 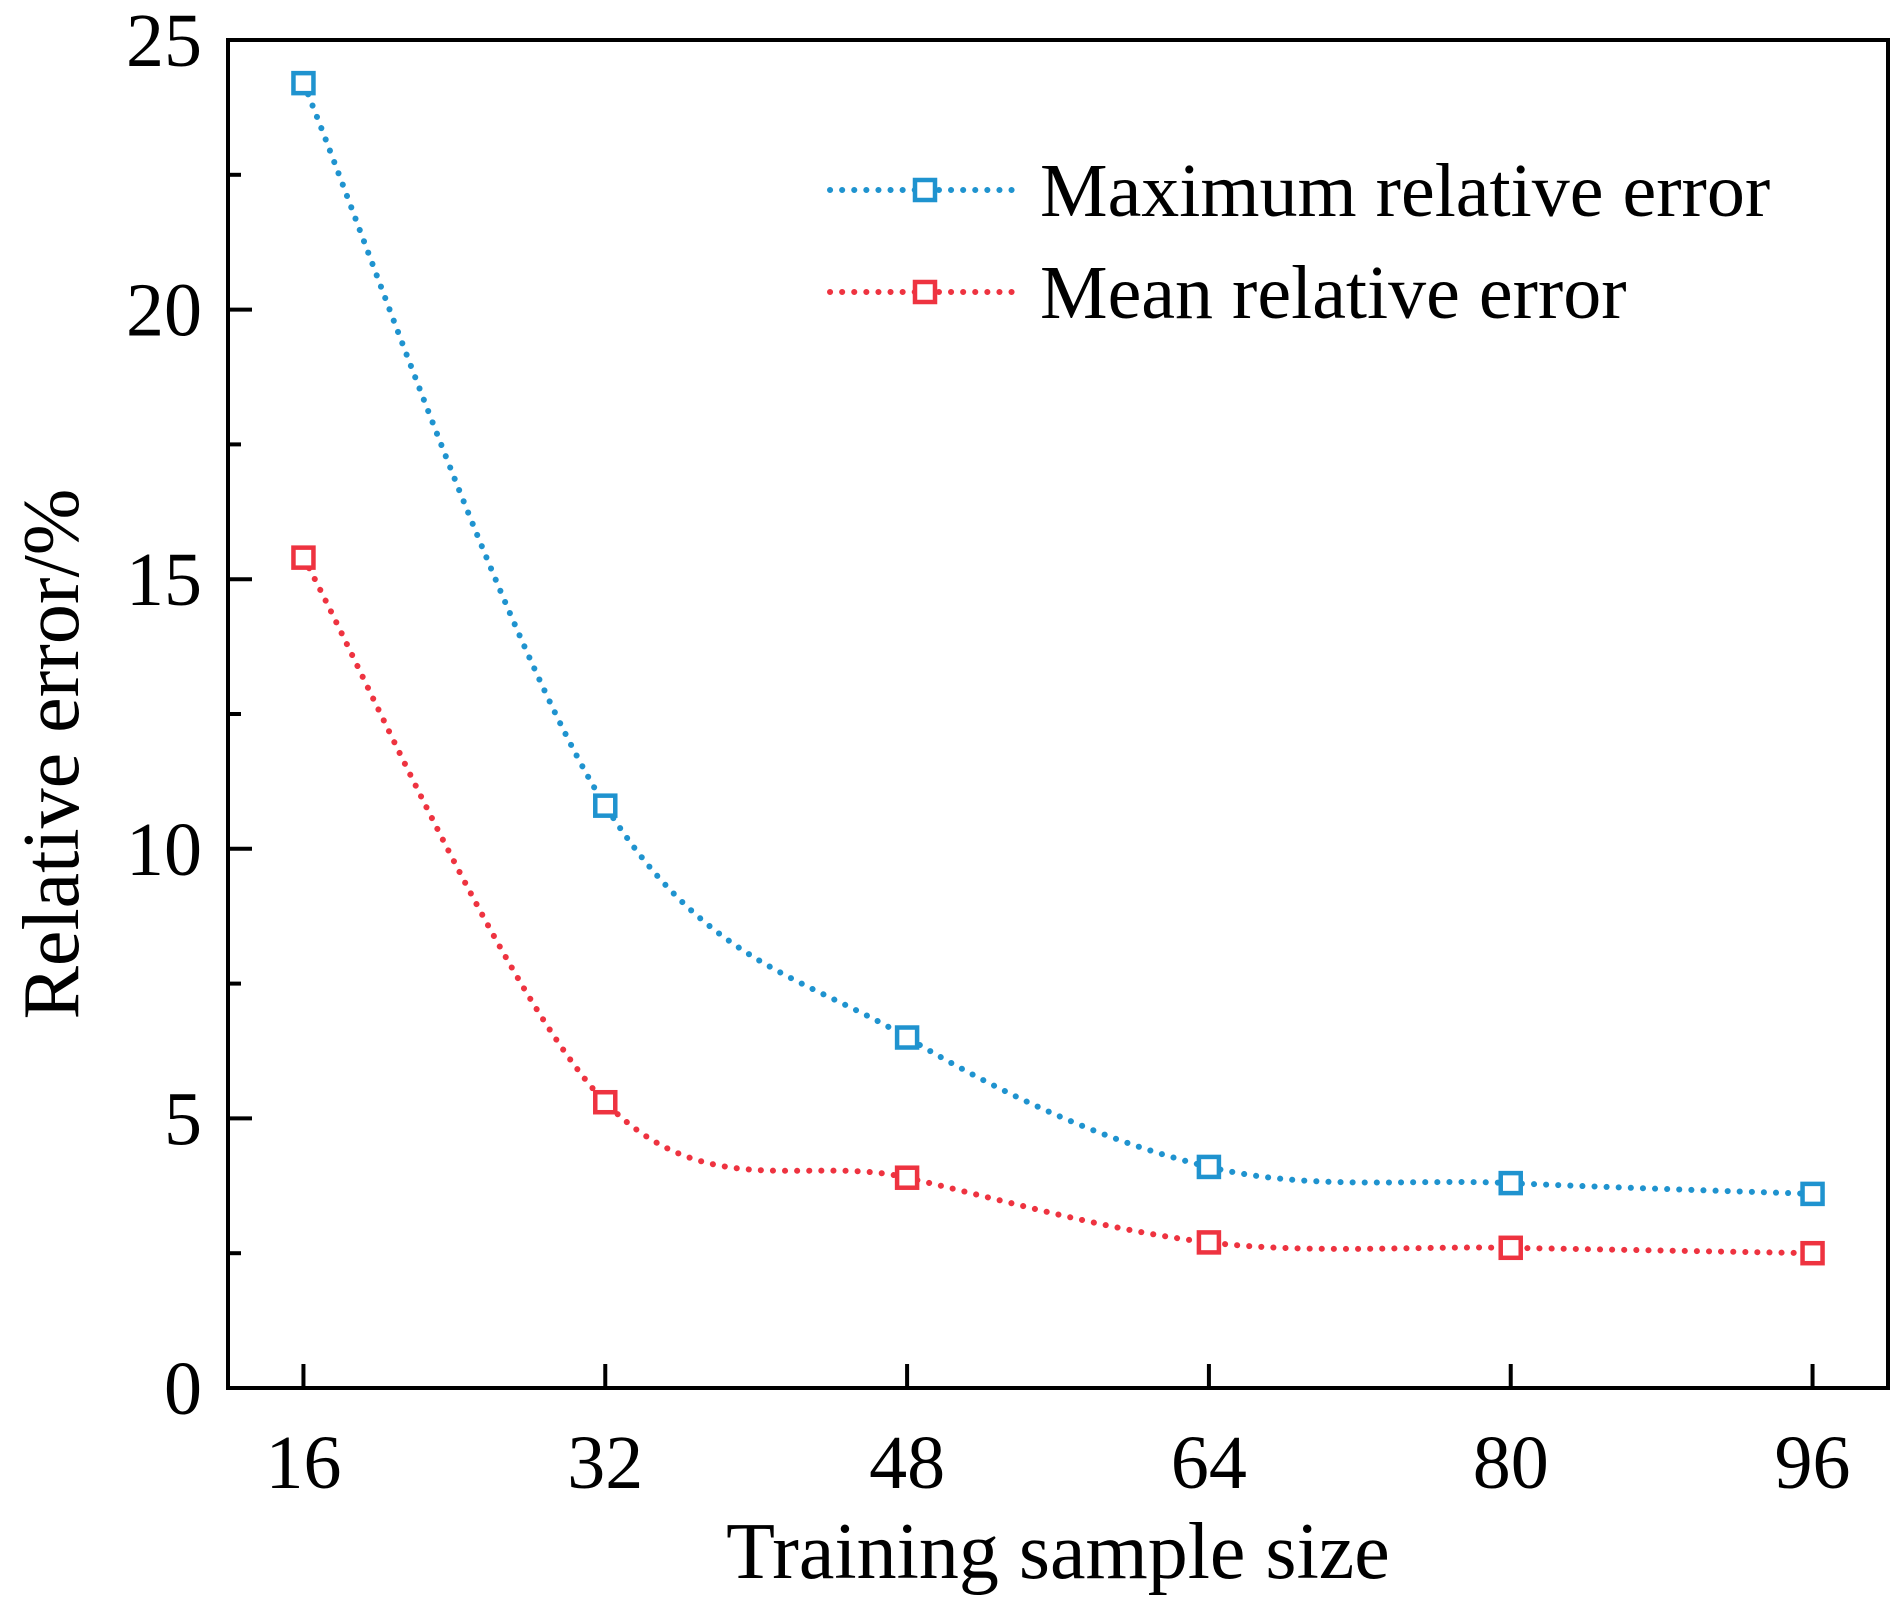 I want to click on x-tick-label: 48, so click(x=907, y=1463).